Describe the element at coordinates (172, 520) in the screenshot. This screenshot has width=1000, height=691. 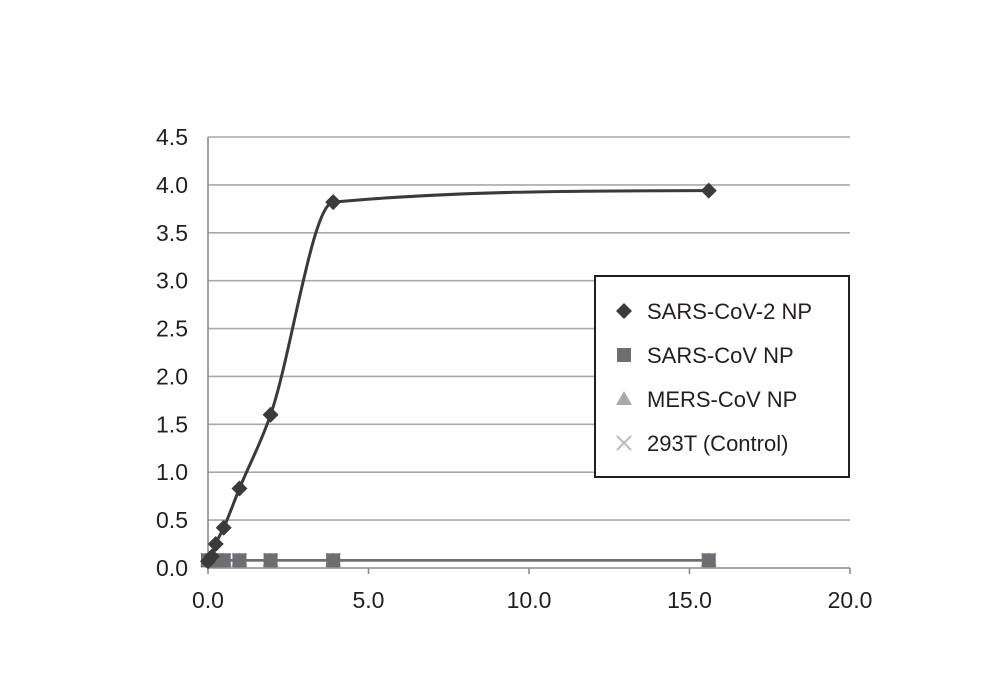
I see `y-tick-label: 0.5` at that location.